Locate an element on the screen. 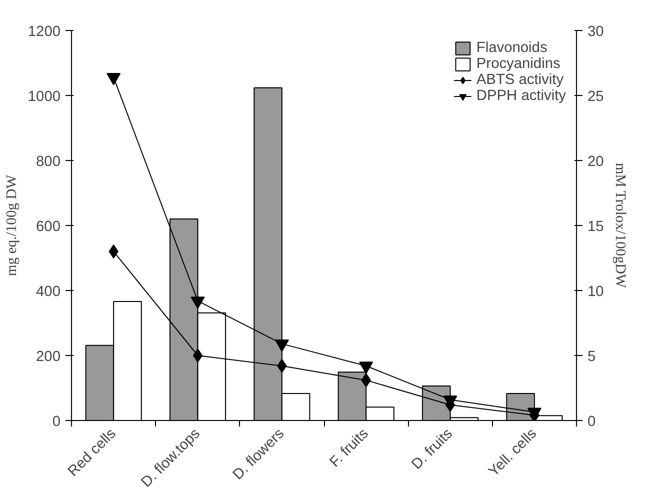  legend-label: DPPH activity is located at coordinates (521, 96).